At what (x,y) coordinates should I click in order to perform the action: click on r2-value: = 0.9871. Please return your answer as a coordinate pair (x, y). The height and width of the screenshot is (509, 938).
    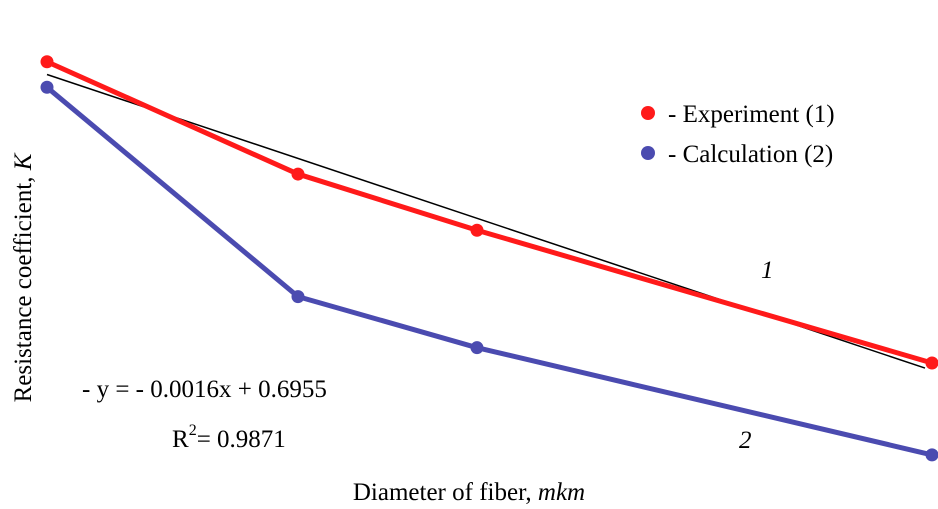
    Looking at the image, I should click on (241, 439).